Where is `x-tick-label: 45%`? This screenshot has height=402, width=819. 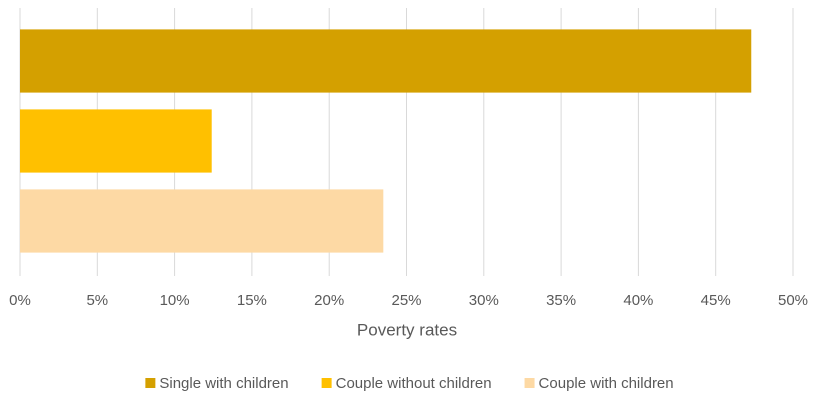
x-tick-label: 45% is located at coordinates (716, 300).